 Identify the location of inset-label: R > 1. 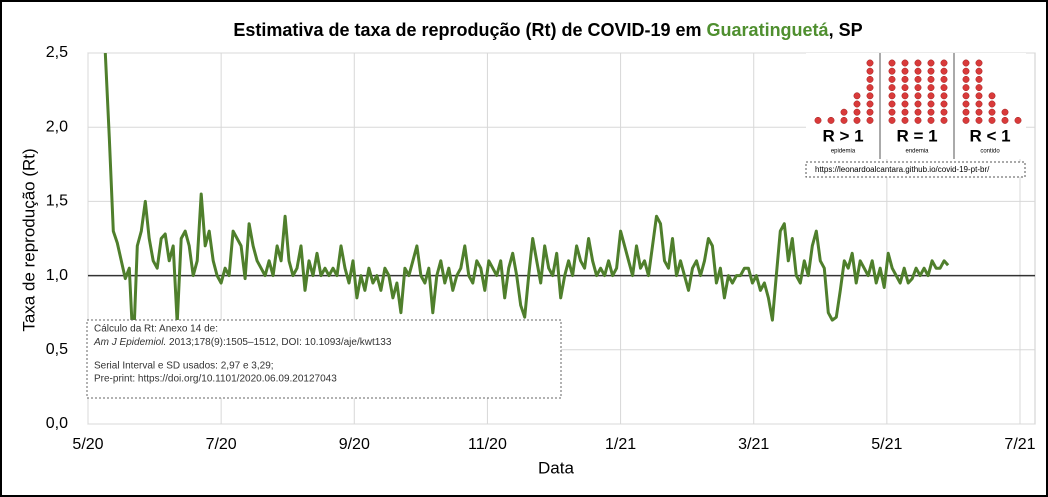
(842, 135).